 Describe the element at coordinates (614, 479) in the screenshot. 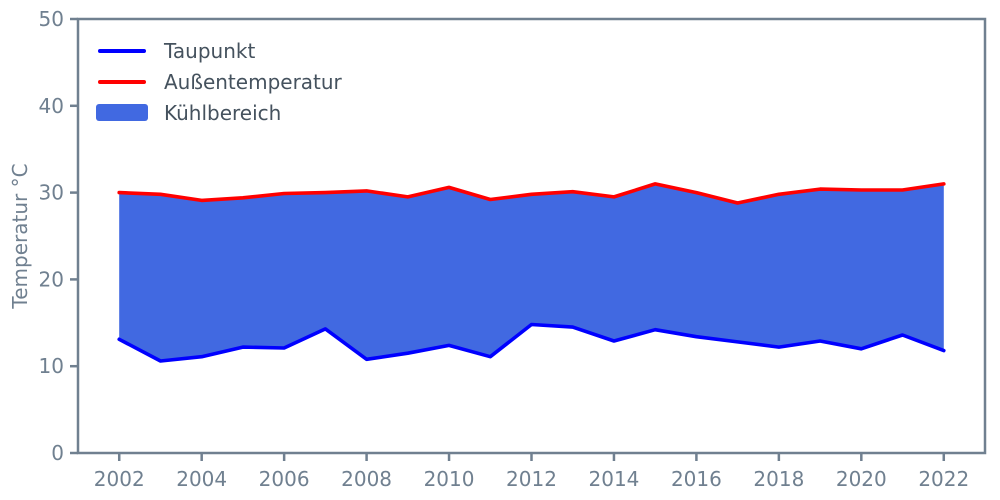

I see `x-tick-label: 2014` at that location.